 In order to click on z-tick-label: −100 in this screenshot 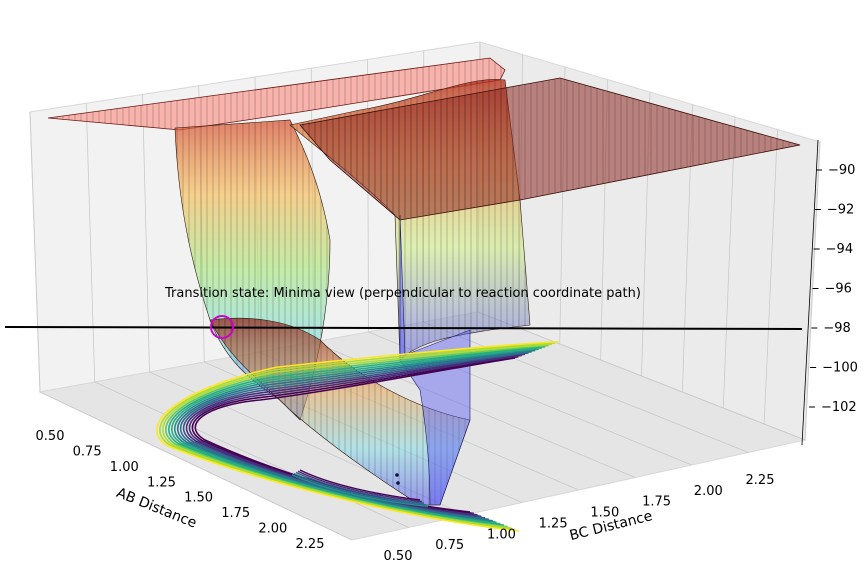, I will do `click(840, 368)`.